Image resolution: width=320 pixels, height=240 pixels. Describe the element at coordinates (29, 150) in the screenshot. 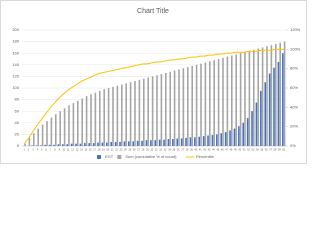

I see `x-tick-label: 2` at that location.